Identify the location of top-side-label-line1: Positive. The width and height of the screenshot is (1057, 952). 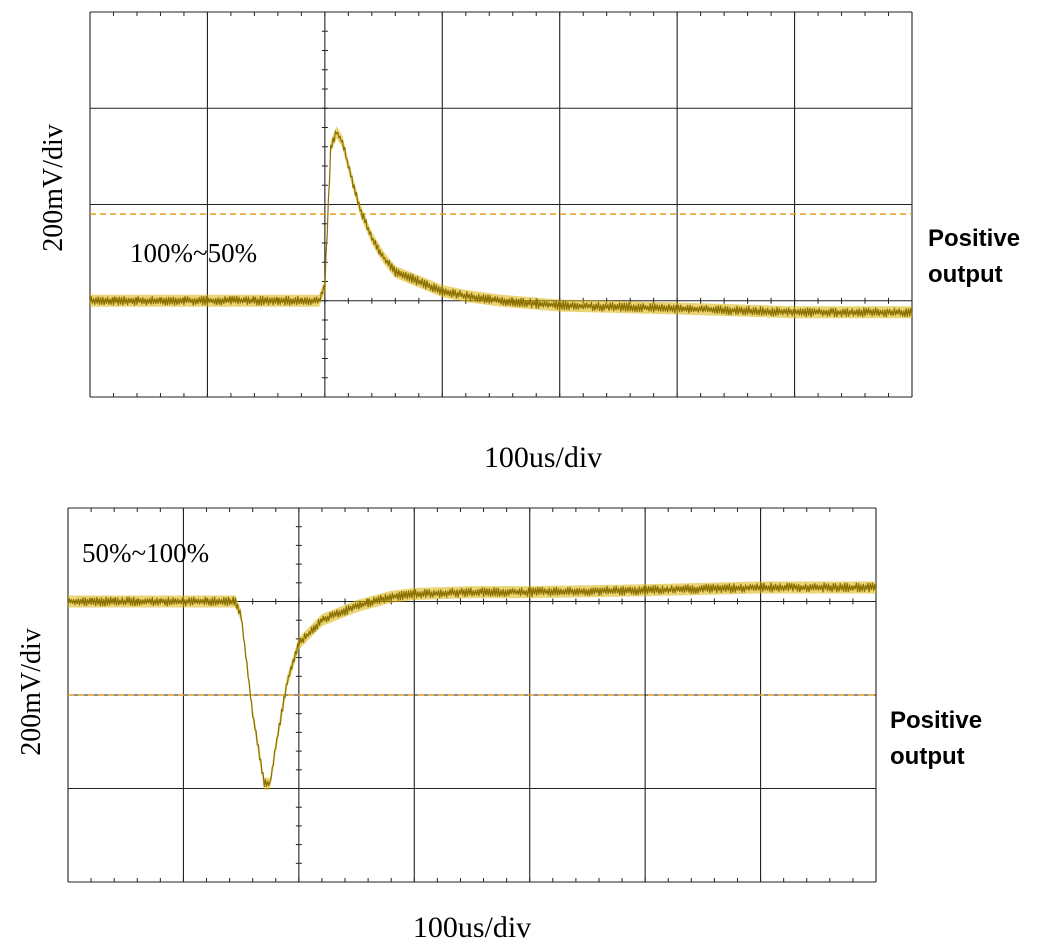
(974, 238).